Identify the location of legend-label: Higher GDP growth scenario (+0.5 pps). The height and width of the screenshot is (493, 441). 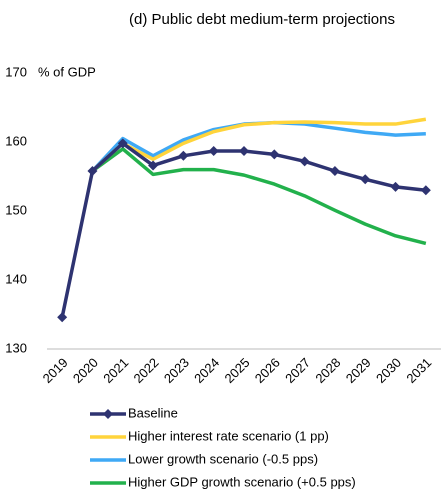
(242, 481).